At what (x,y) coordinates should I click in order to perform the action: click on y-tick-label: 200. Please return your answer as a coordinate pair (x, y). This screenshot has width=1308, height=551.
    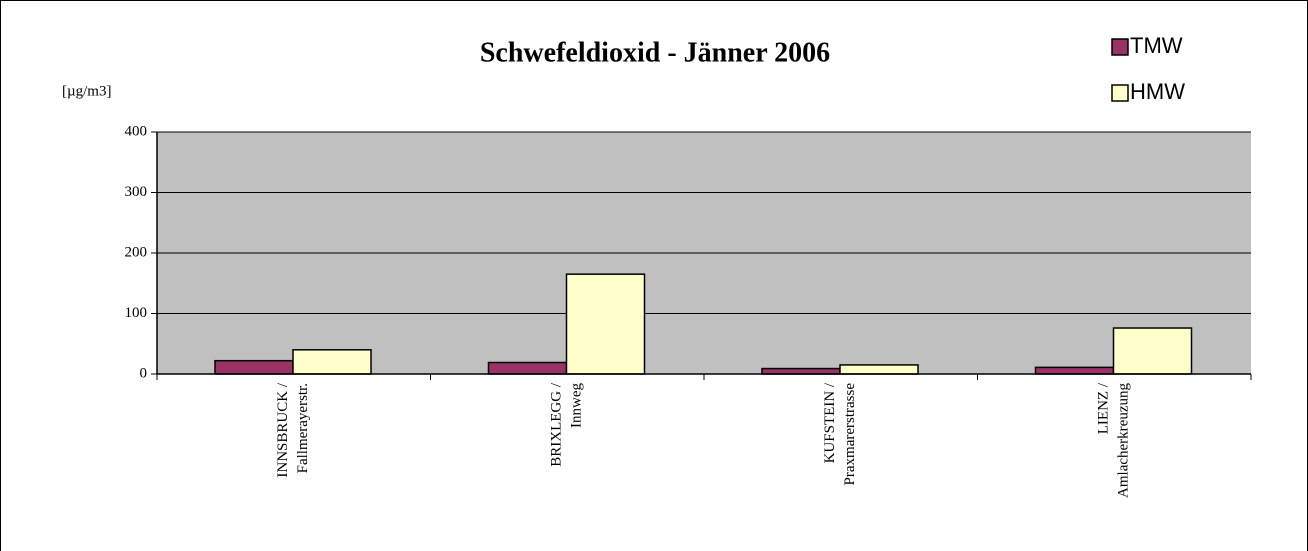
    Looking at the image, I should click on (136, 252).